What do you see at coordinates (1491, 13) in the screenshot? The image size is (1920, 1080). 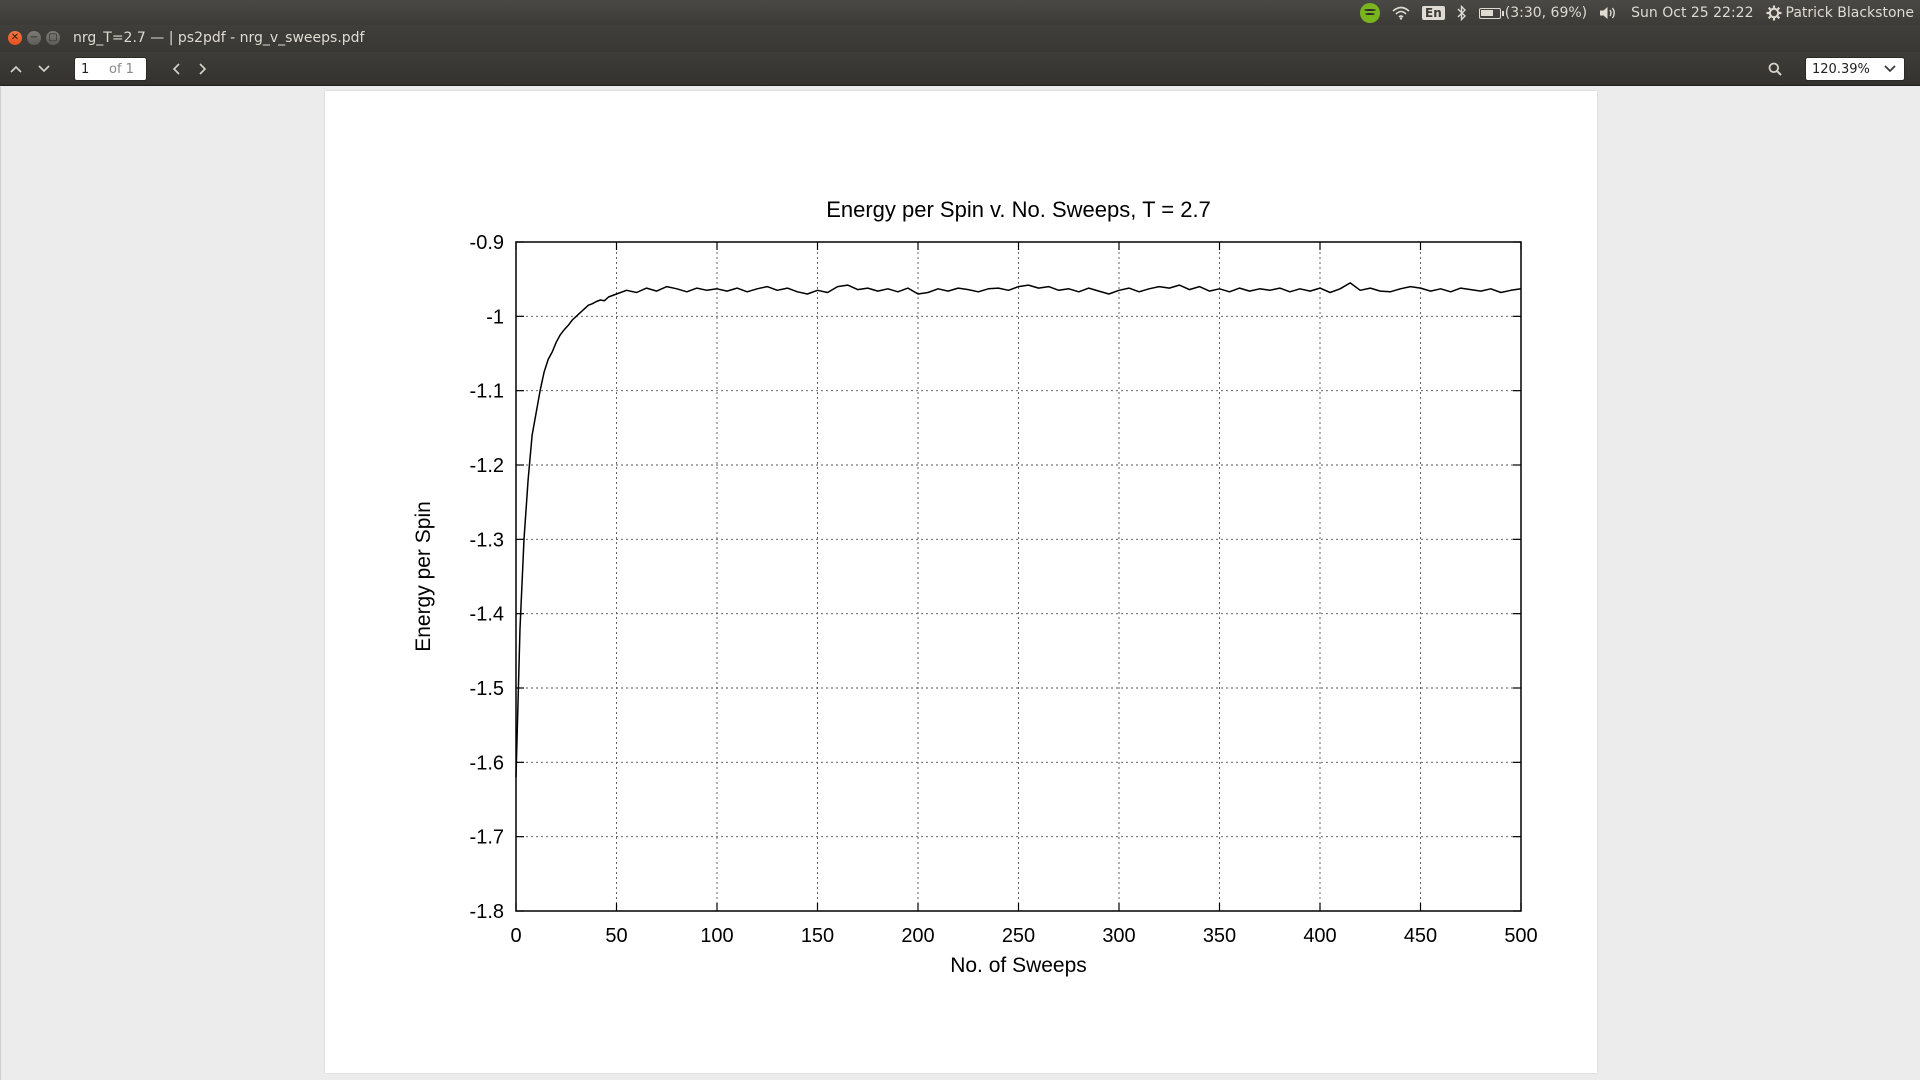 I see `battery-icon` at bounding box center [1491, 13].